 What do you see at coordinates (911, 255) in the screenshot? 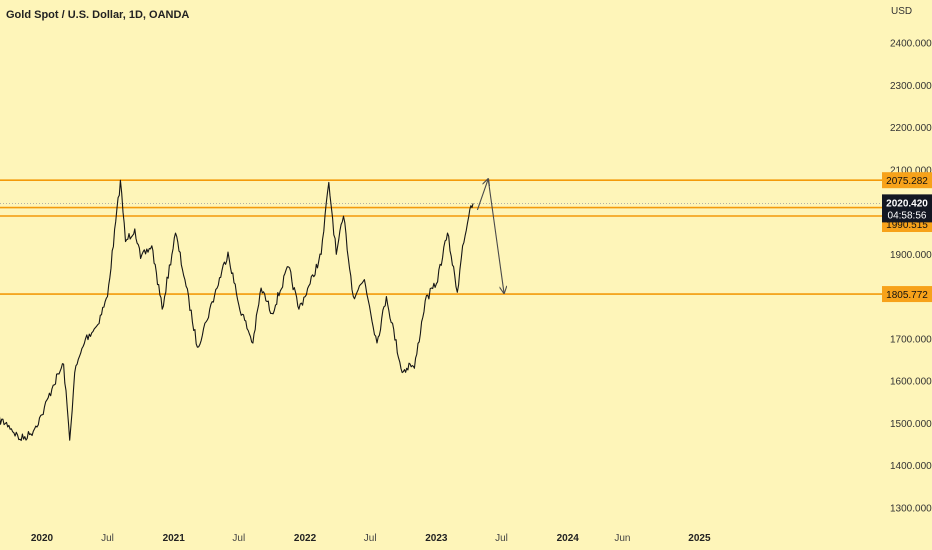
I see `y-tick-label: 1900.000` at bounding box center [911, 255].